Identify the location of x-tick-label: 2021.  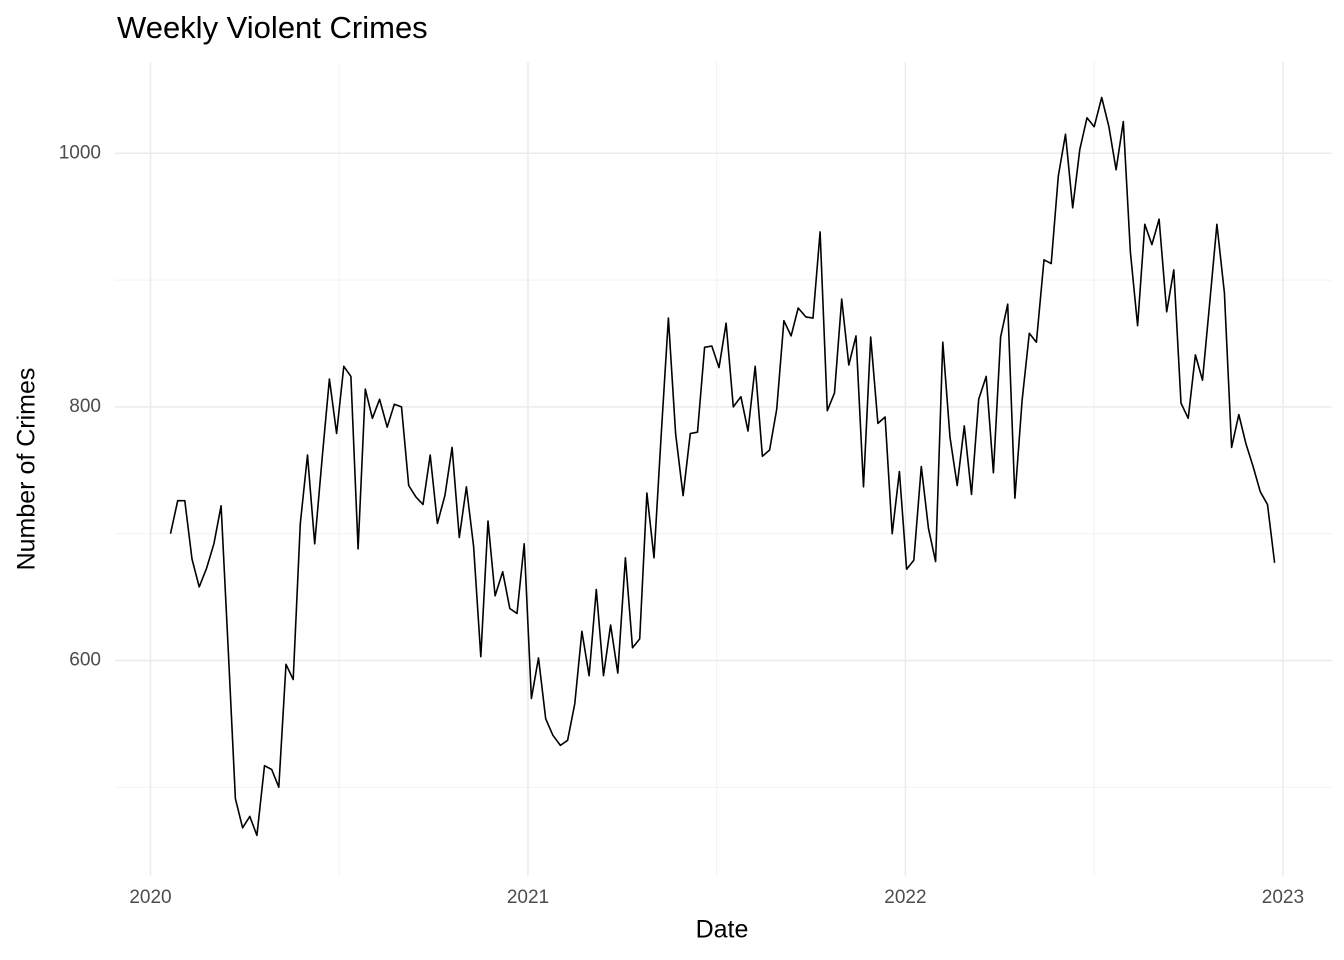
(528, 897).